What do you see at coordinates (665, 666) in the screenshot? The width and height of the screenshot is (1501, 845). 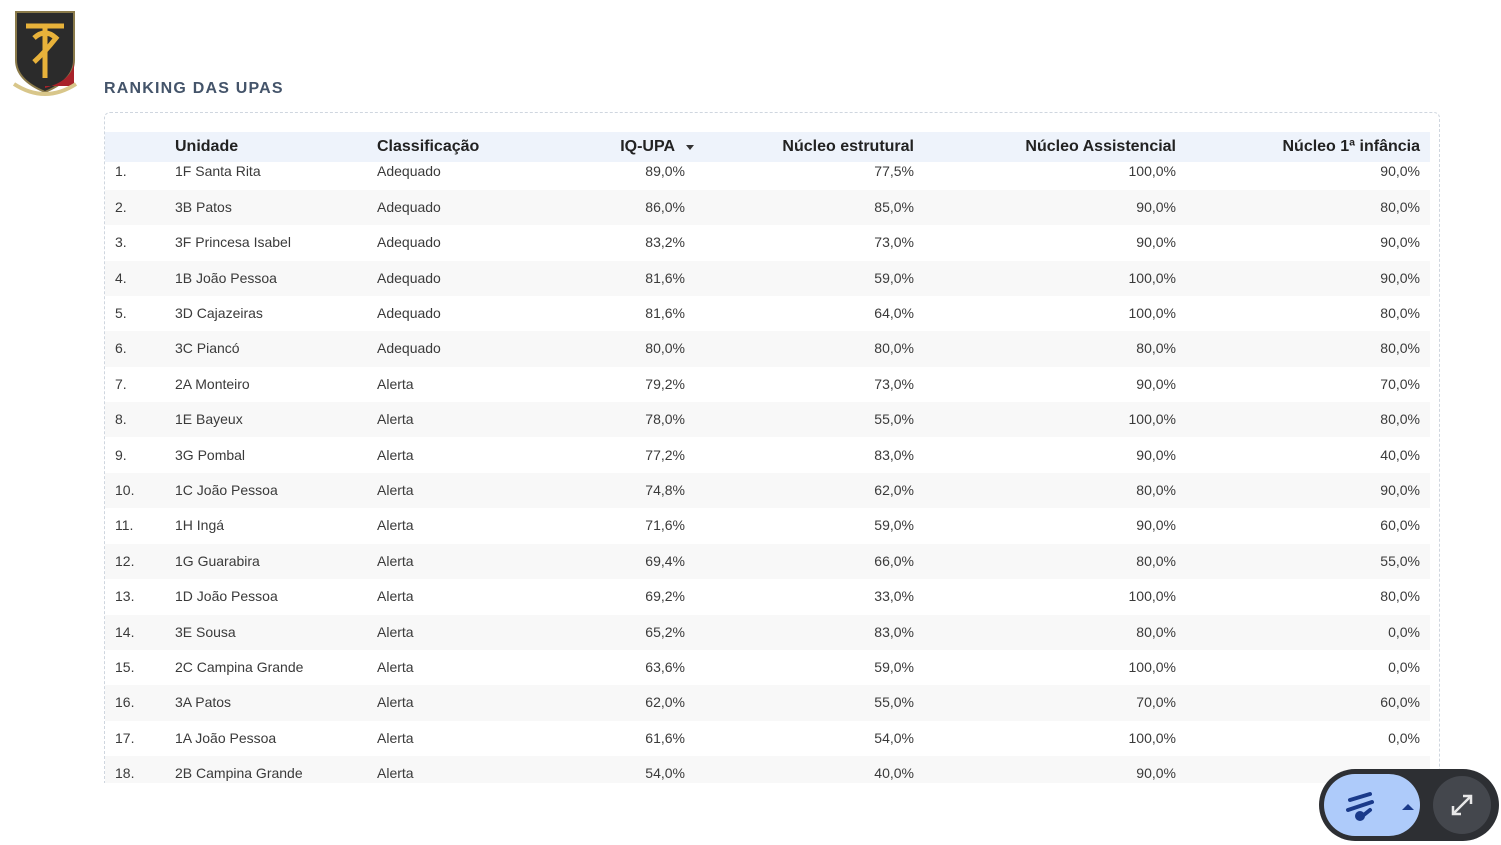 I see `cell: 63,6%` at bounding box center [665, 666].